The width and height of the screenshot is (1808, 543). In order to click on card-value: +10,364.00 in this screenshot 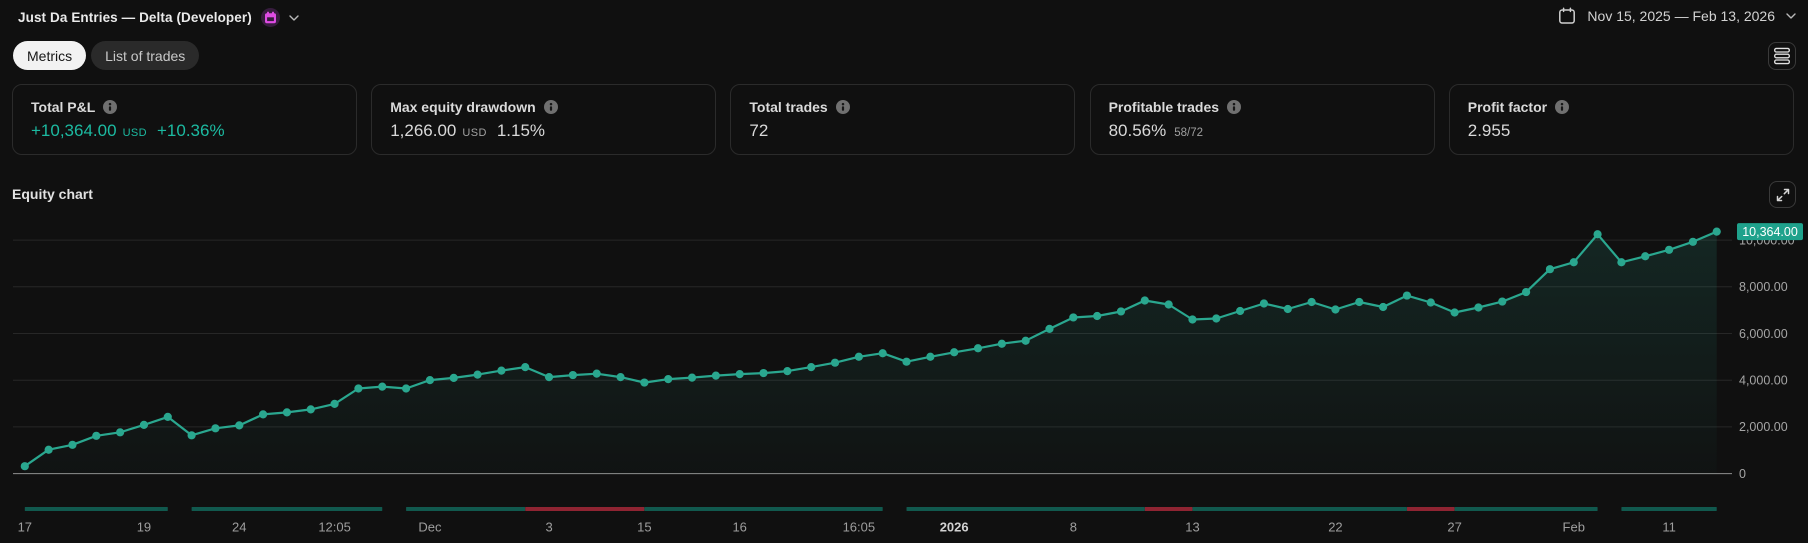, I will do `click(74, 130)`.